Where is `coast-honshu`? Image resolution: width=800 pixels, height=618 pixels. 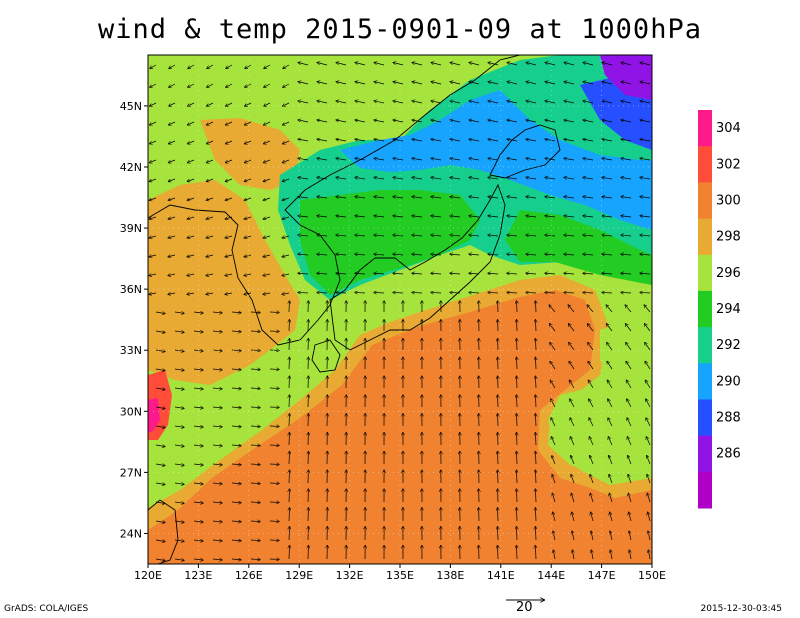
coast-honshu is located at coordinates (417, 267).